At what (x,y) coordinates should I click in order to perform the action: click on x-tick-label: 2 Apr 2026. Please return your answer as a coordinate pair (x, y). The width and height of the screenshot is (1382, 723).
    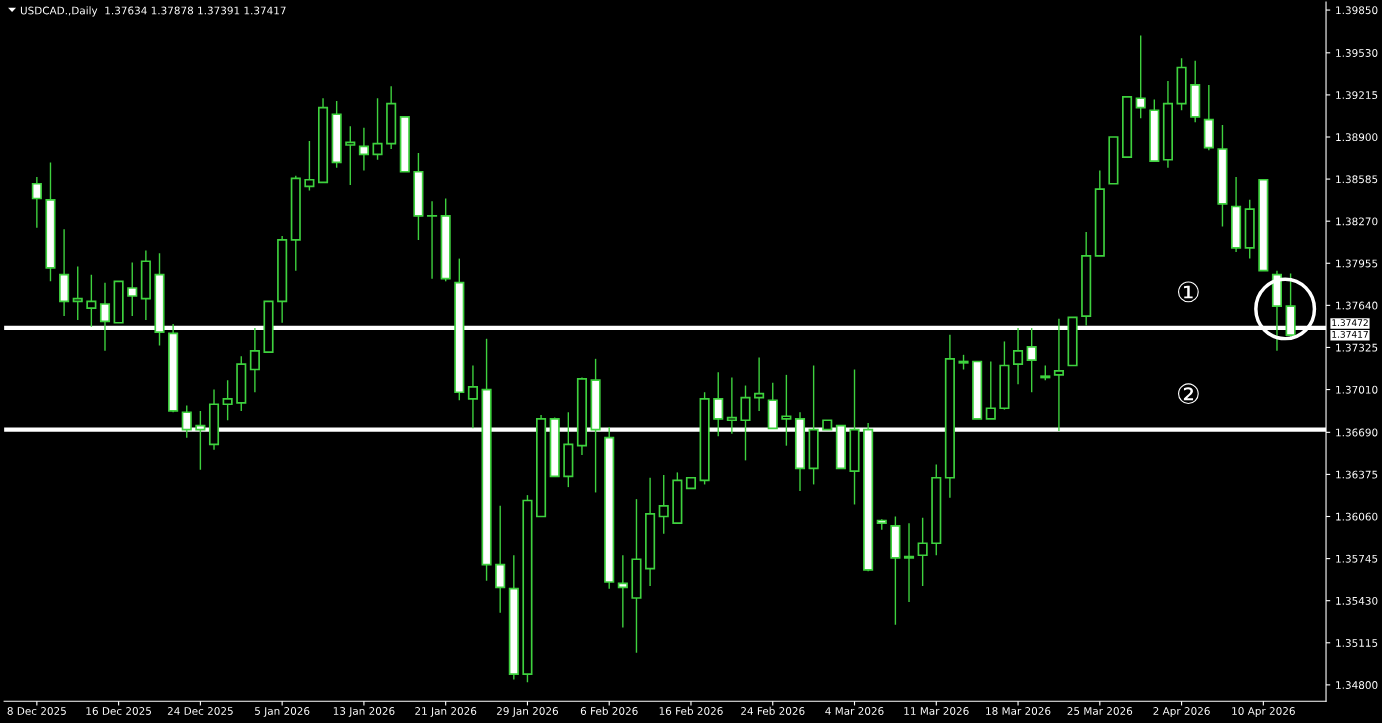
    Looking at the image, I should click on (1181, 712).